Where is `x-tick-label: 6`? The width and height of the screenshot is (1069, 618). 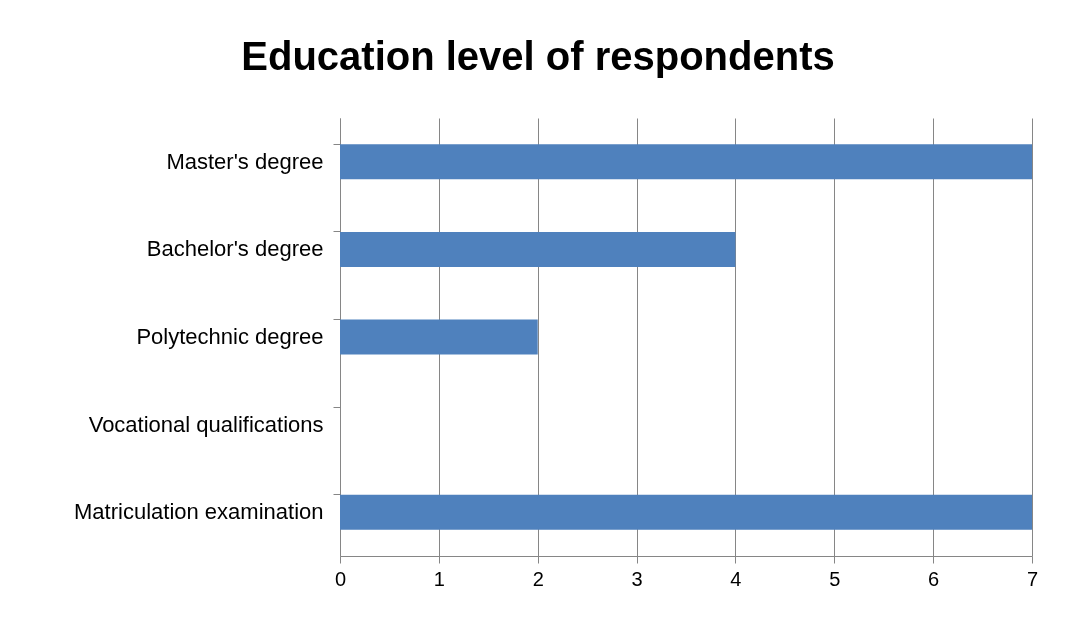 x-tick-label: 6 is located at coordinates (934, 578).